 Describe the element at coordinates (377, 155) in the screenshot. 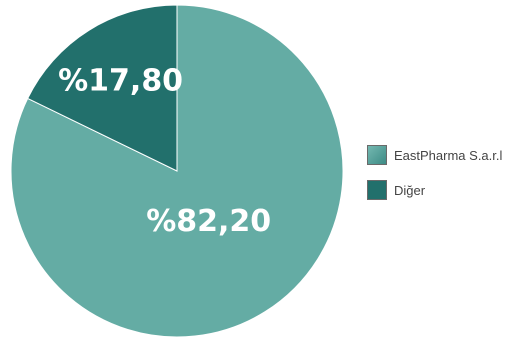

I see `legend-swatch-eastpharma` at that location.